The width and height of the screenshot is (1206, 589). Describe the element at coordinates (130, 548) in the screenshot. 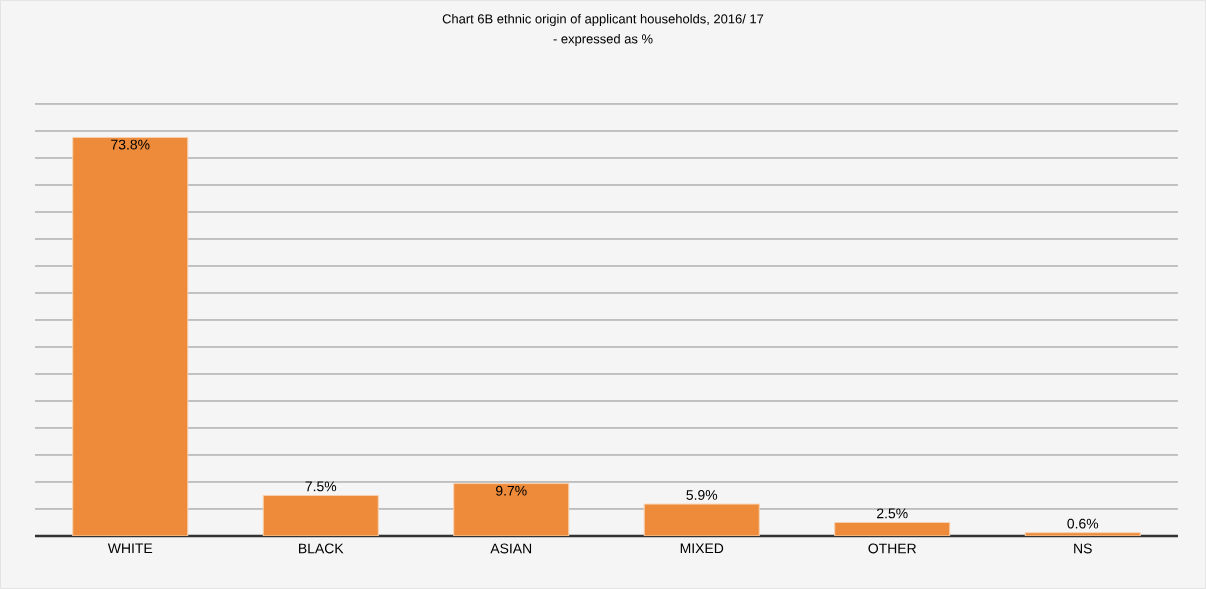

I see `x-tick-label: WHITE` at that location.